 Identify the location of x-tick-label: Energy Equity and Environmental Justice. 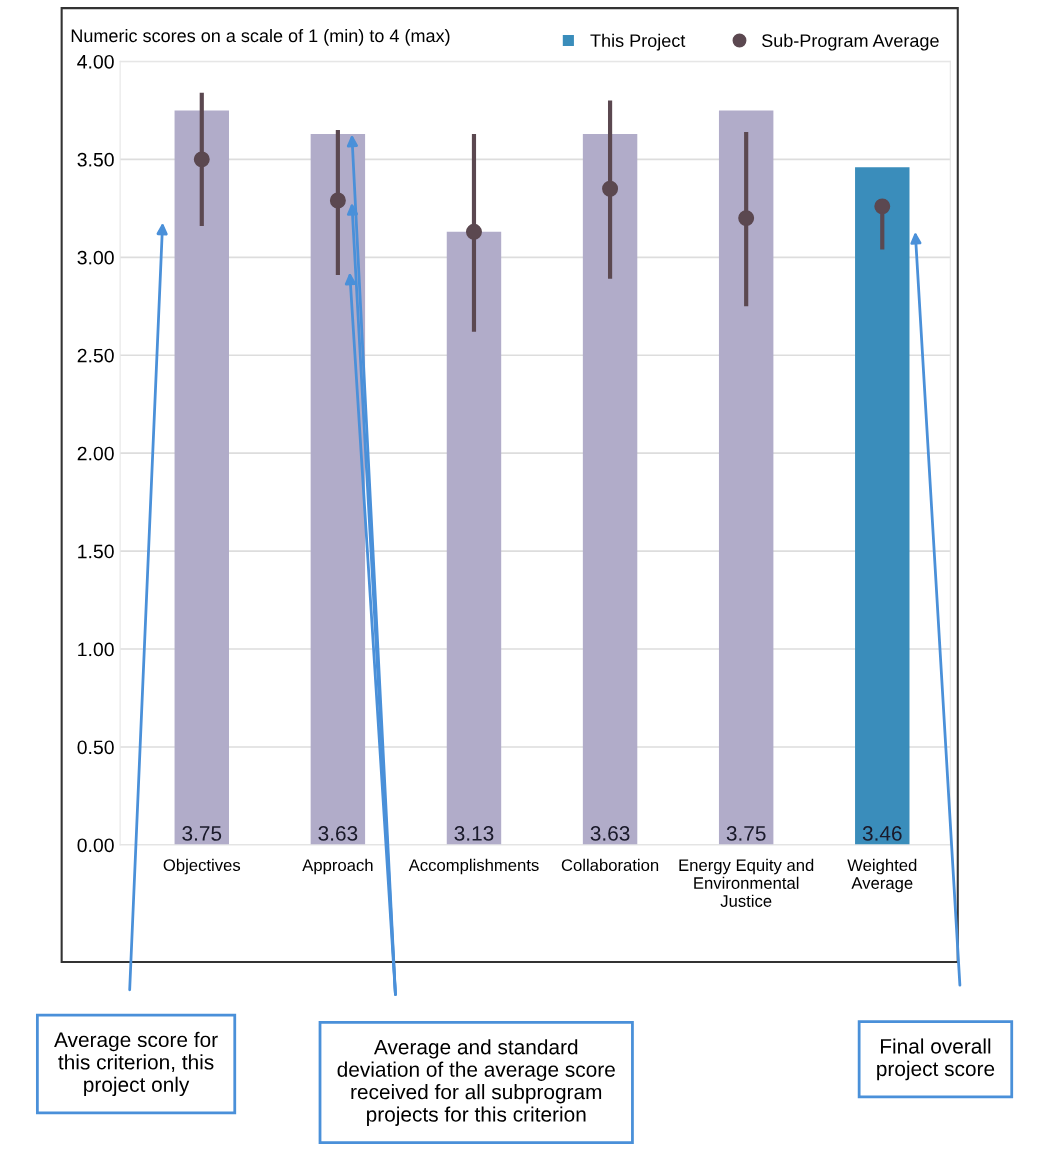
(746, 882).